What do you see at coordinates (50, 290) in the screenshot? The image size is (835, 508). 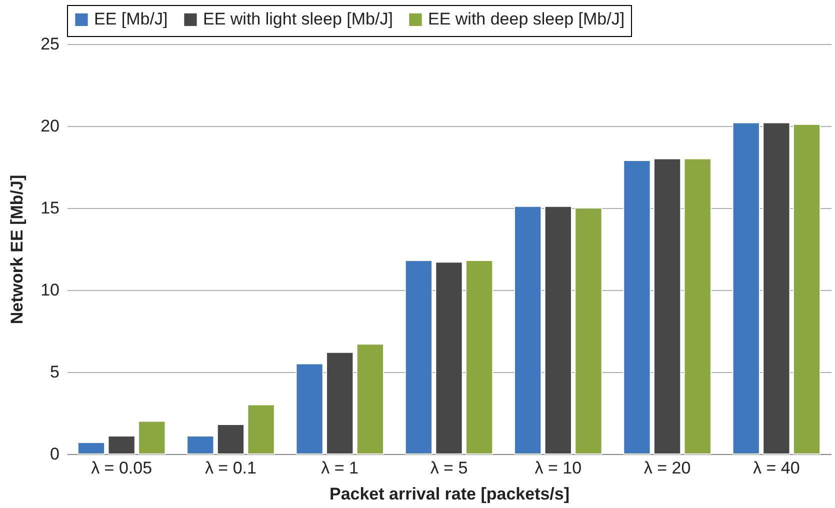 I see `y-tick-label: 10` at bounding box center [50, 290].